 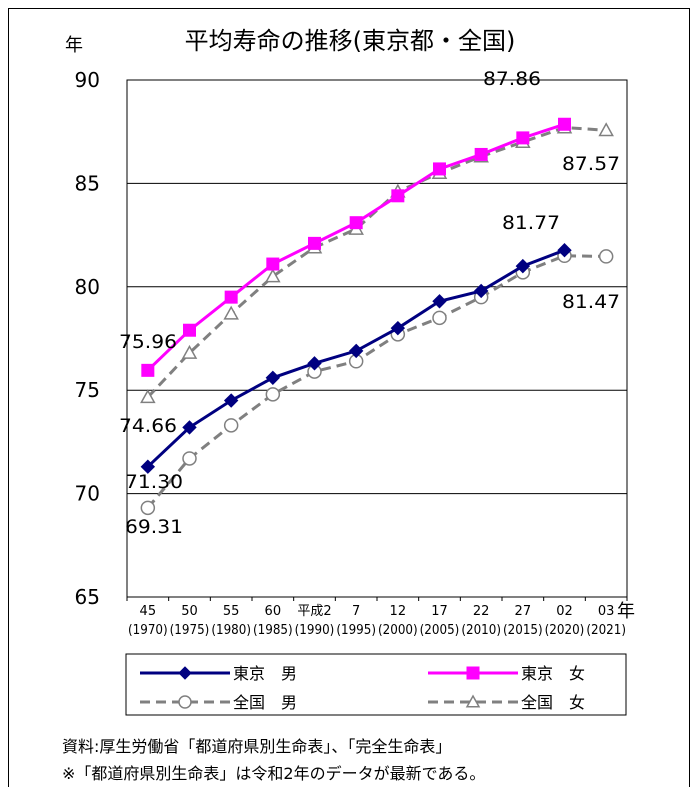 I want to click on legend-entry: 東京 女, so click(x=506, y=673).